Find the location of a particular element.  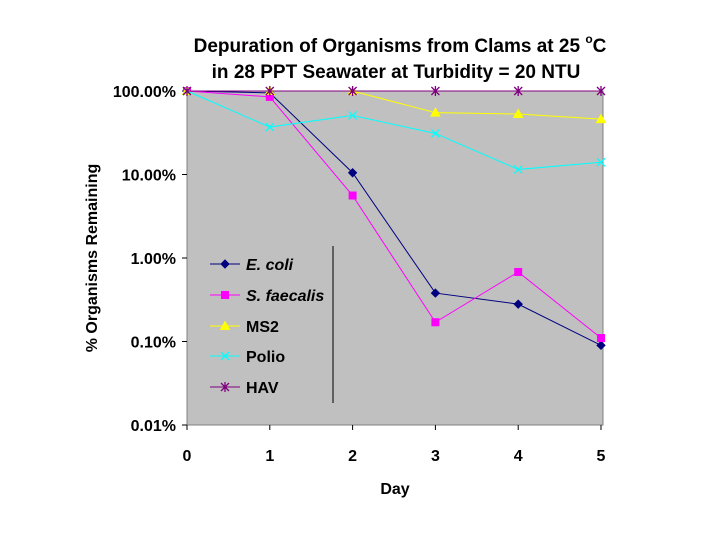

x-tick-label: 3 is located at coordinates (435, 456).